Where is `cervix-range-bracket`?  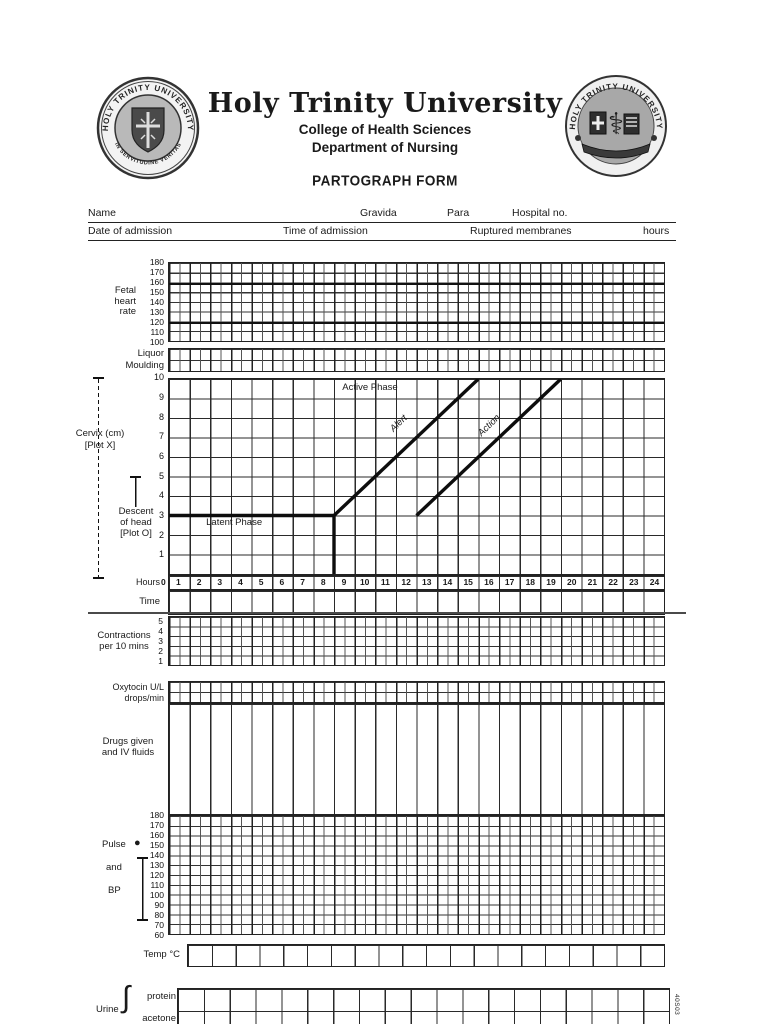
cervix-range-bracket is located at coordinates (98, 478).